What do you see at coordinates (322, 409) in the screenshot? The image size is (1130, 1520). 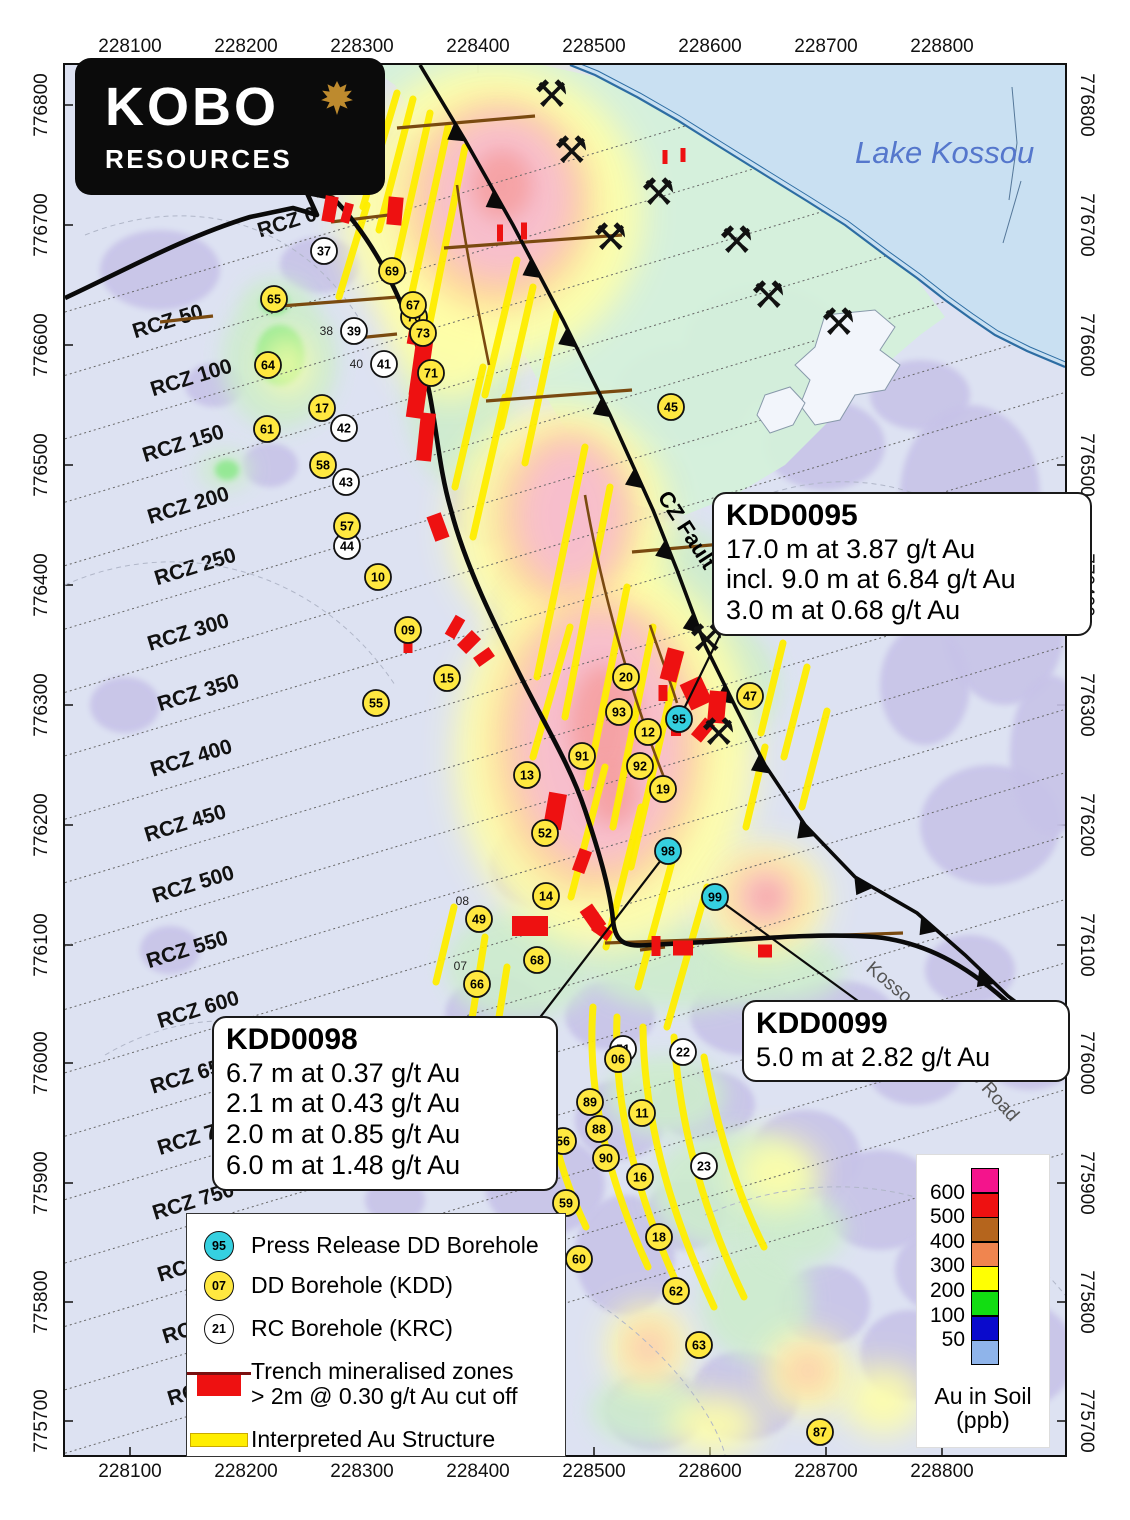 I see `dd-borehole-label: 17` at bounding box center [322, 409].